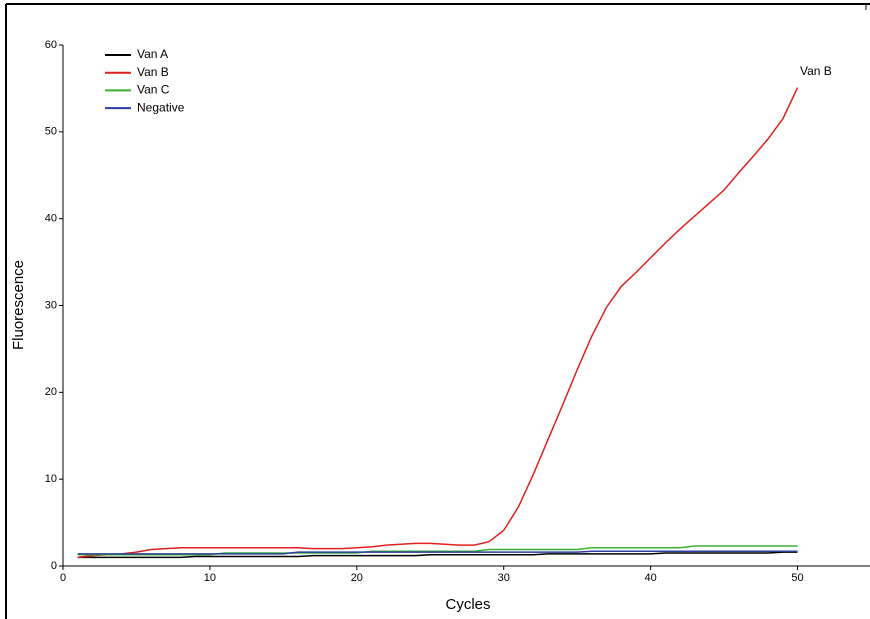  Describe the element at coordinates (152, 54) in the screenshot. I see `legend-label: Van A` at that location.